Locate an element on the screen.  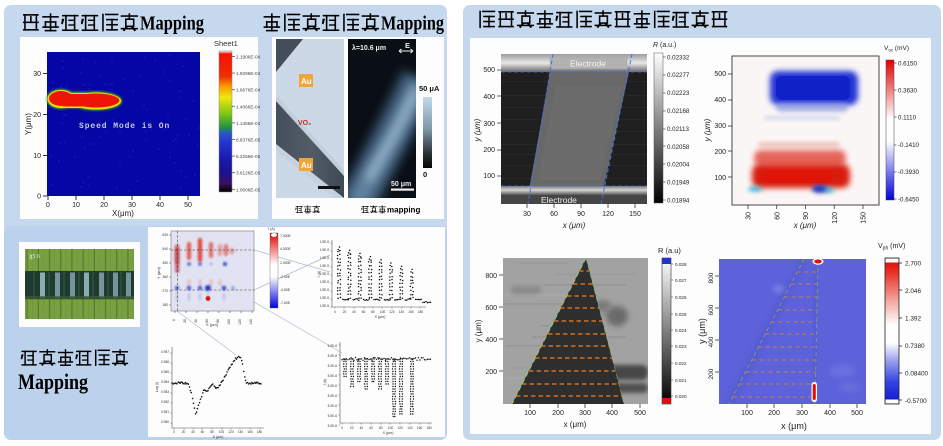
svg-text: 270 is located at coordinates (165, 291).